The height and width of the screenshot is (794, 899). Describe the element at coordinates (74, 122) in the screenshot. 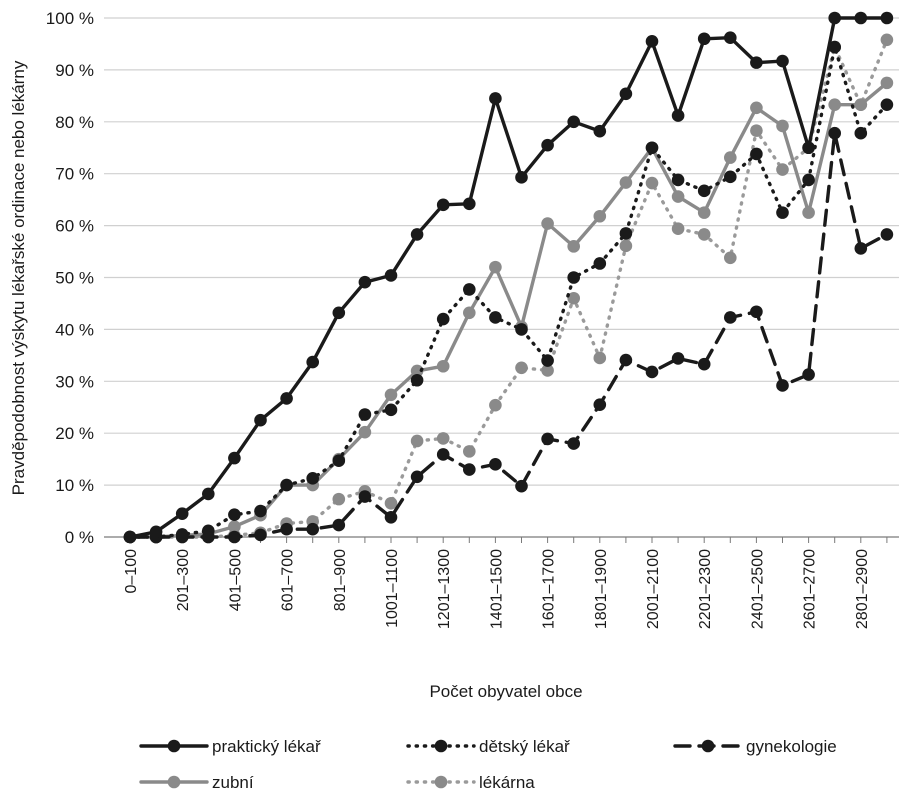

I see `y-tick-label: 80 %` at that location.